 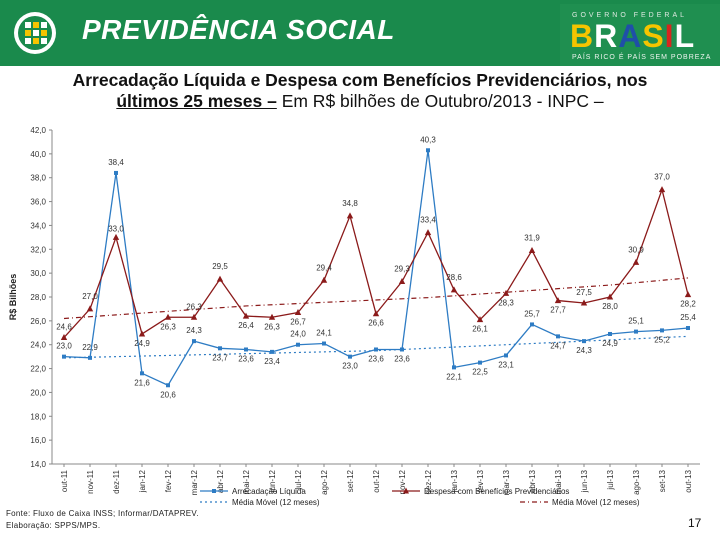 I want to click on x-tick-label: set-12, so click(x=350, y=480).